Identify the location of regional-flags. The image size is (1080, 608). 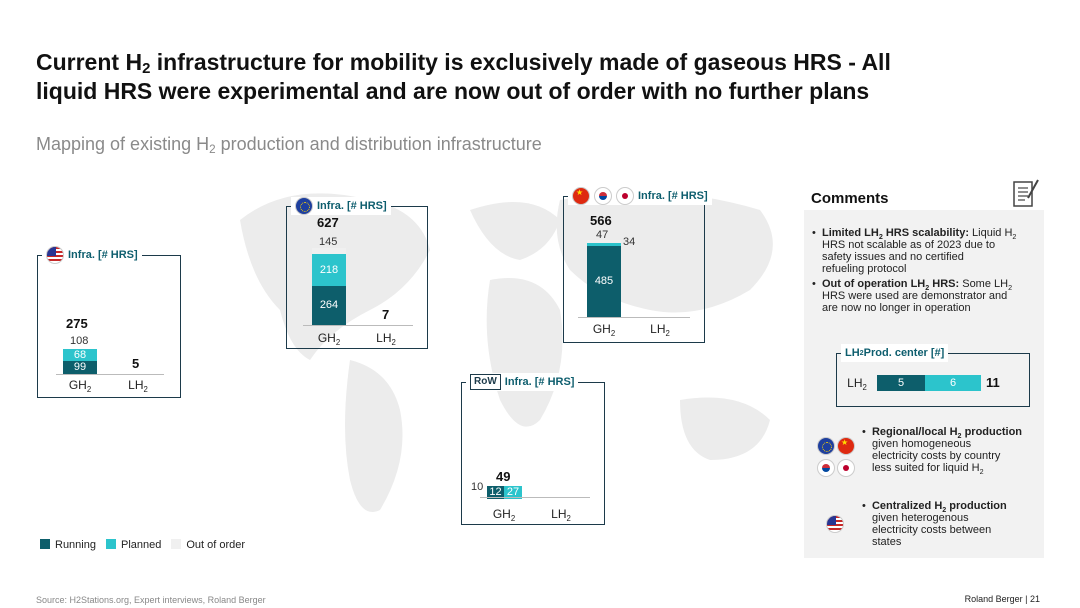
(836, 446).